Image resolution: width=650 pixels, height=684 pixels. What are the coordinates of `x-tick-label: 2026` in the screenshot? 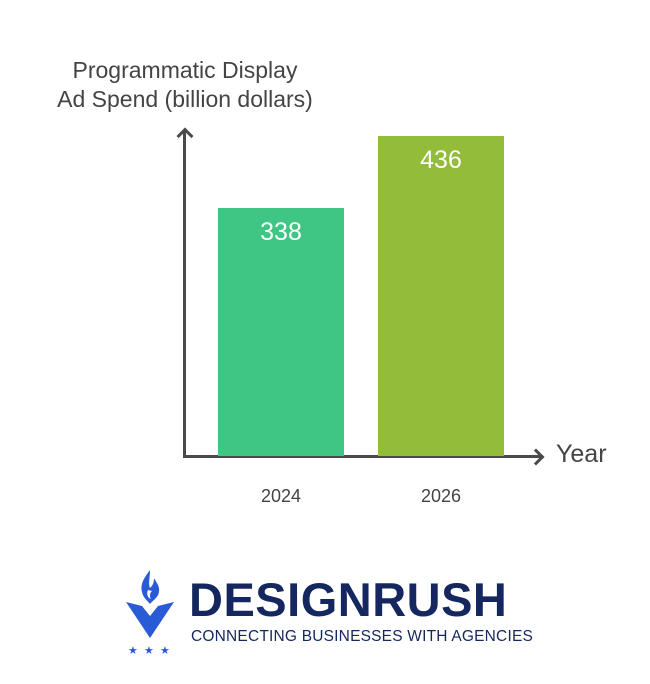 It's located at (441, 496).